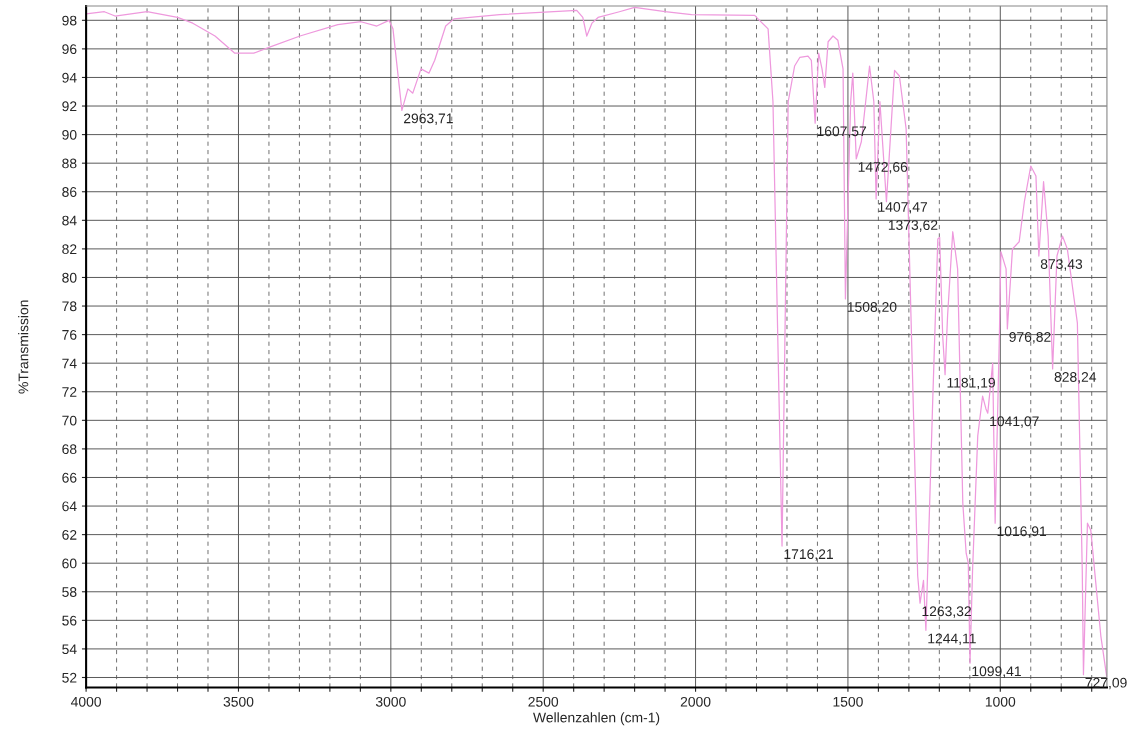 This screenshot has height=753, width=1133. What do you see at coordinates (69, 49) in the screenshot?
I see `y-tick-label: 96` at bounding box center [69, 49].